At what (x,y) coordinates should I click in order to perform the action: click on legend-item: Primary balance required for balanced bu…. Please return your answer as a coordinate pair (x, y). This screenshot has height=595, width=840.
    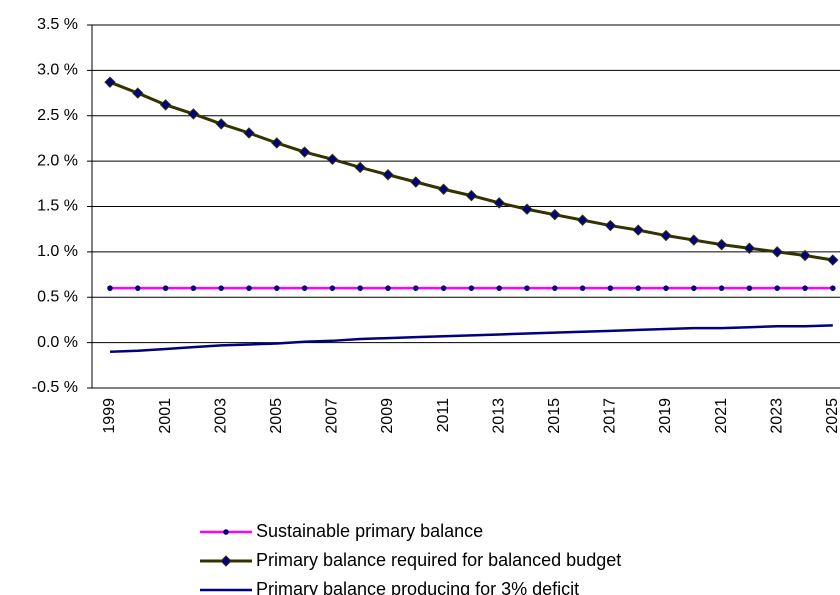
    Looking at the image, I should click on (410, 560).